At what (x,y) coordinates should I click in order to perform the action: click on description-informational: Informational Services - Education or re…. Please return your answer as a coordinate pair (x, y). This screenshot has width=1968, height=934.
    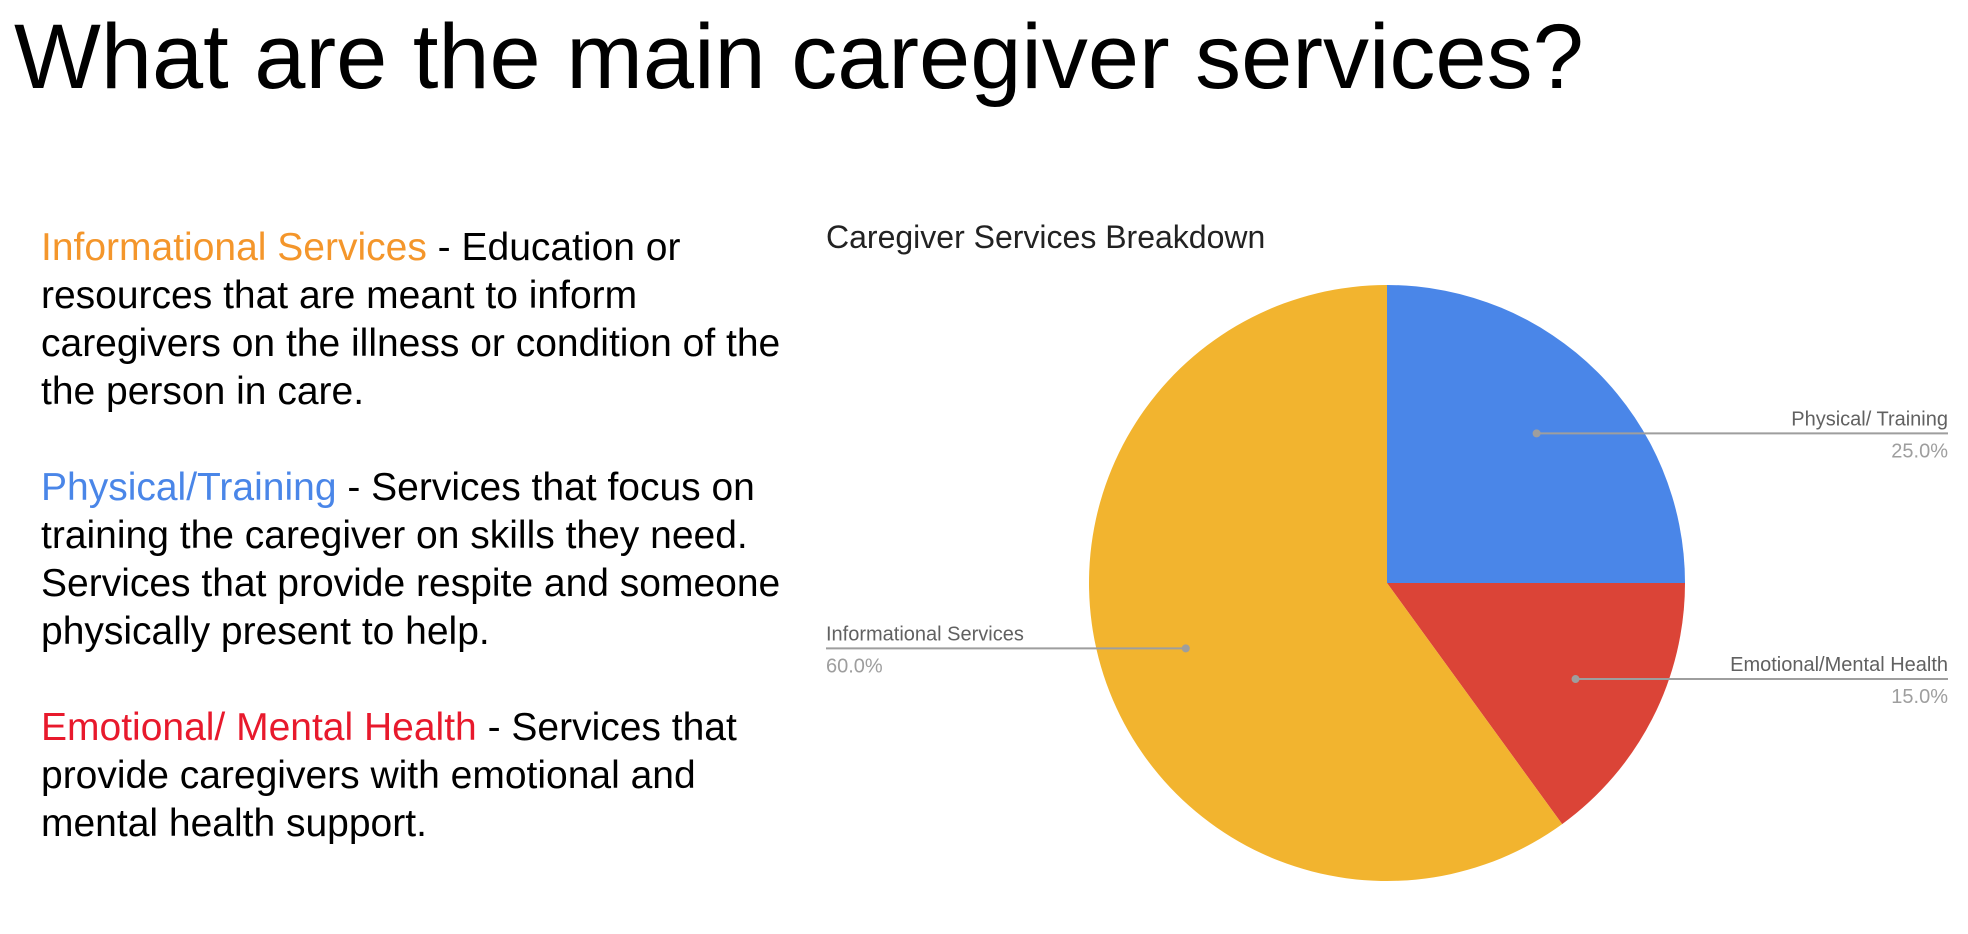
    Looking at the image, I should click on (411, 320).